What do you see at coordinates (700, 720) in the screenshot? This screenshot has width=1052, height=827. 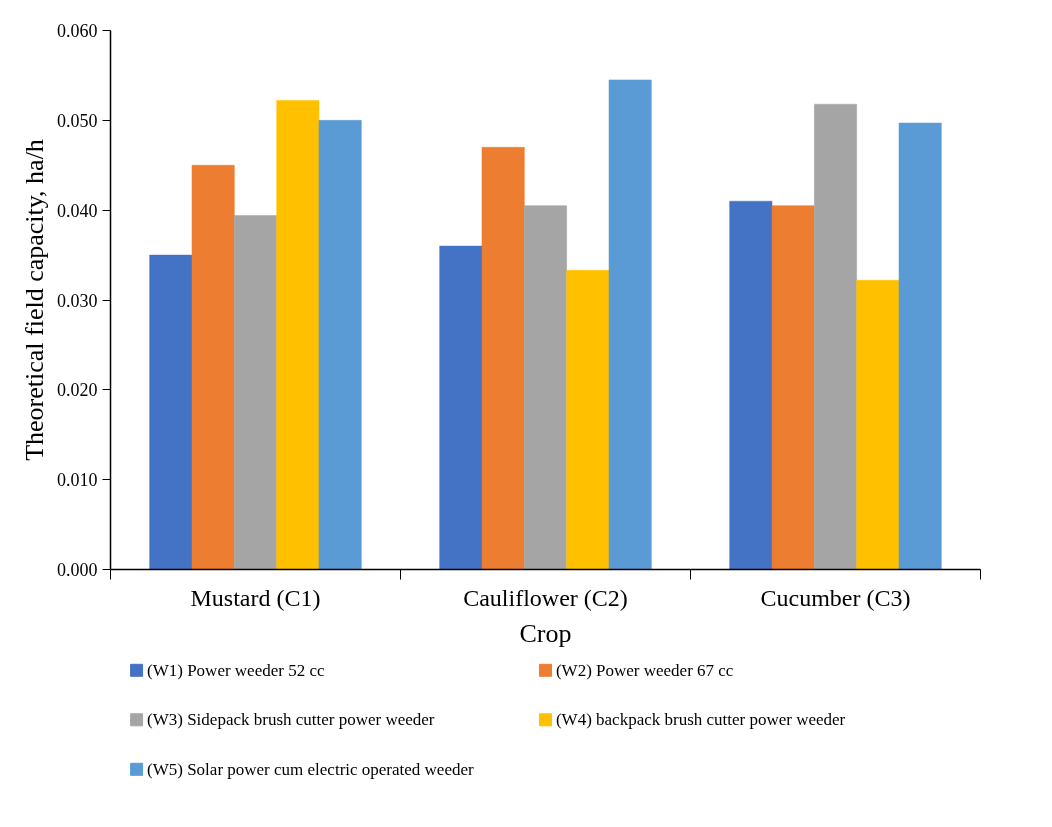 I see `legend-label: (W4) backpack brush cutter power weeder` at bounding box center [700, 720].